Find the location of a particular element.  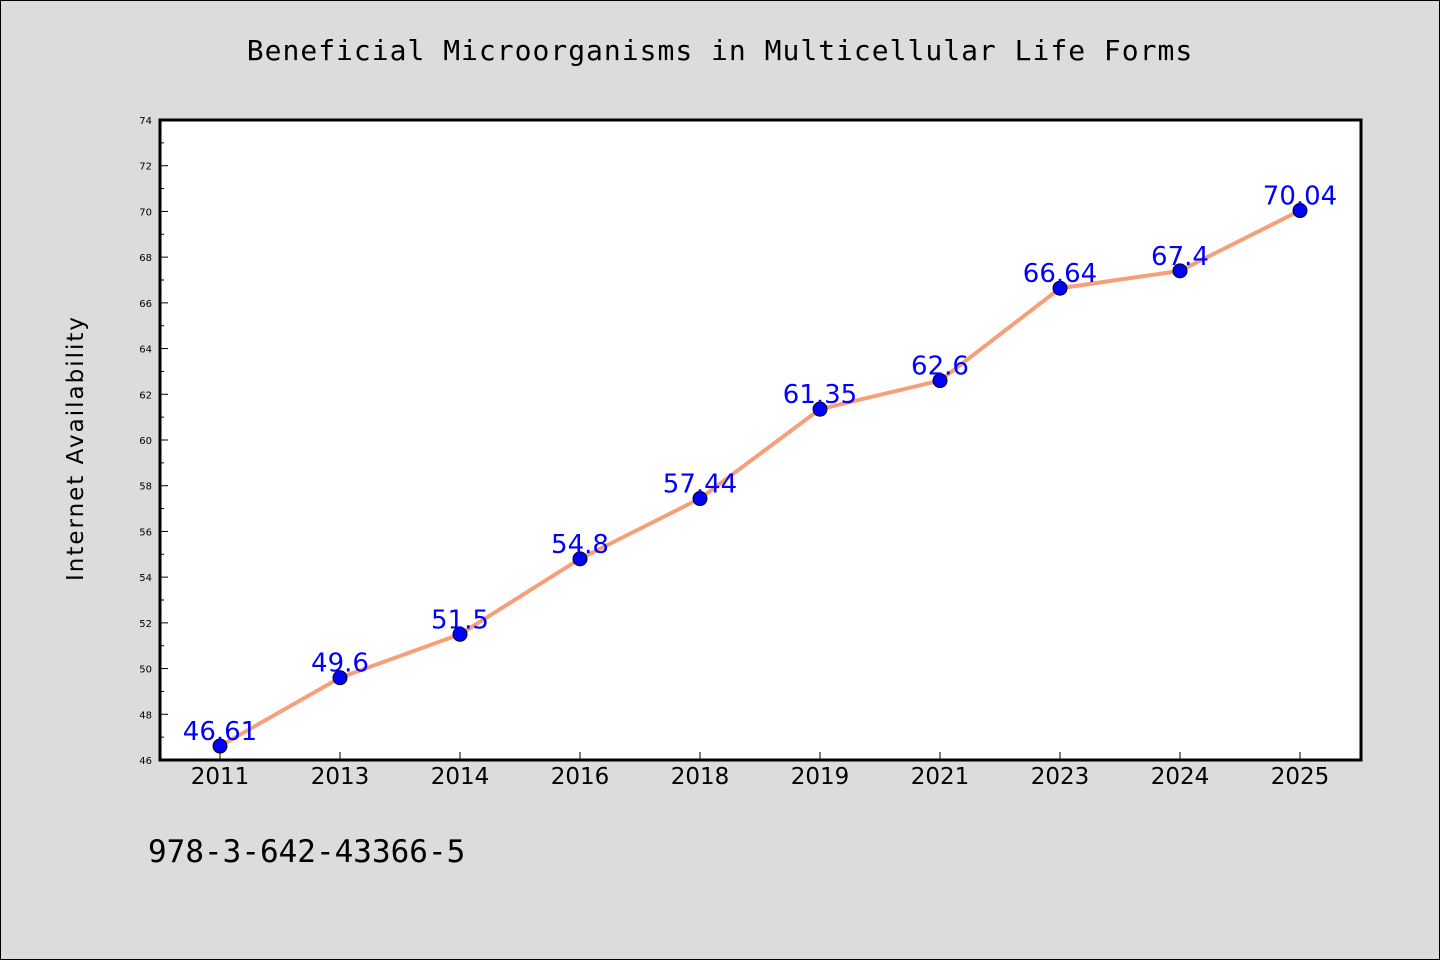

y-tick-label: 70 is located at coordinates (145, 212).